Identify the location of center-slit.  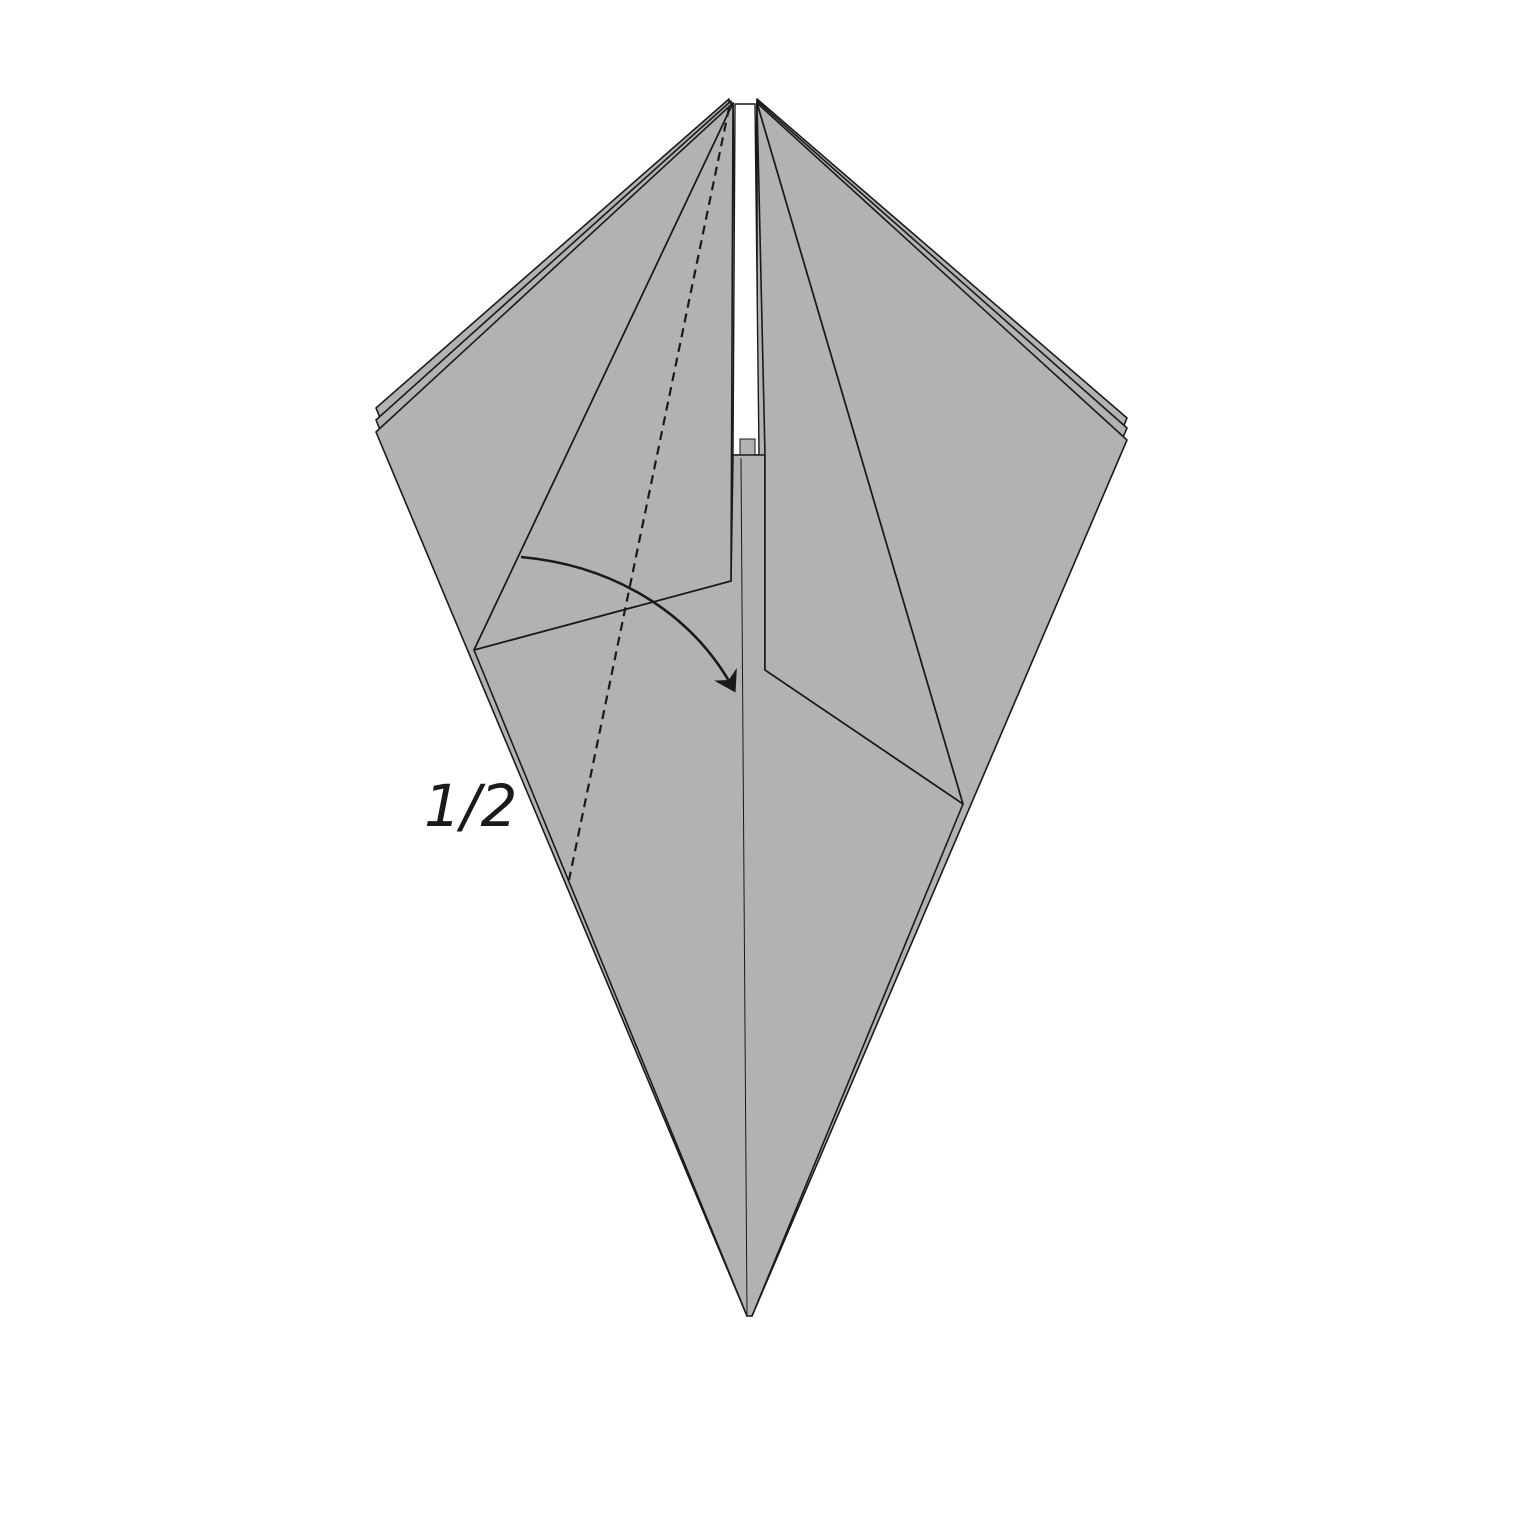
(746, 279).